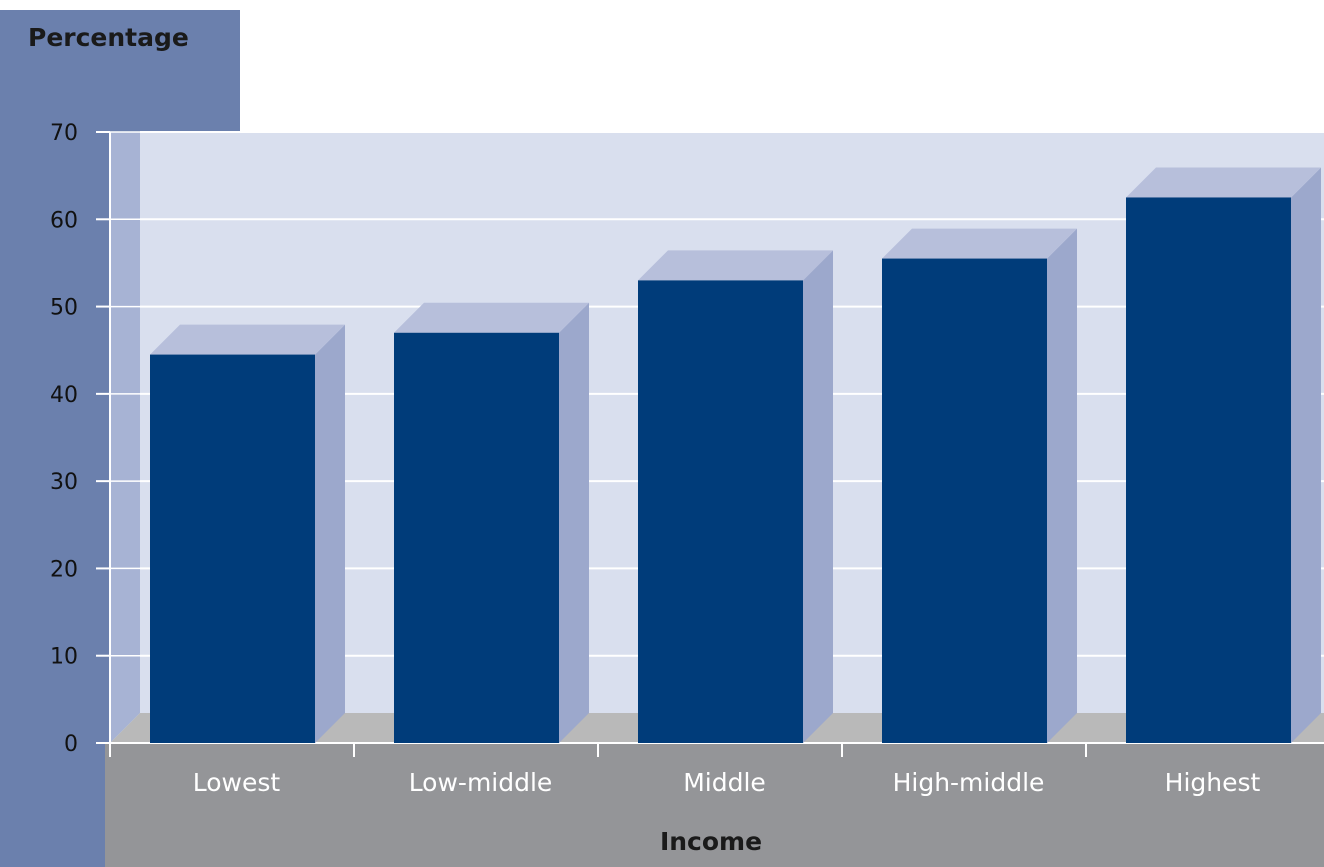  Describe the element at coordinates (64, 220) in the screenshot. I see `y-tick-label: 60` at that location.